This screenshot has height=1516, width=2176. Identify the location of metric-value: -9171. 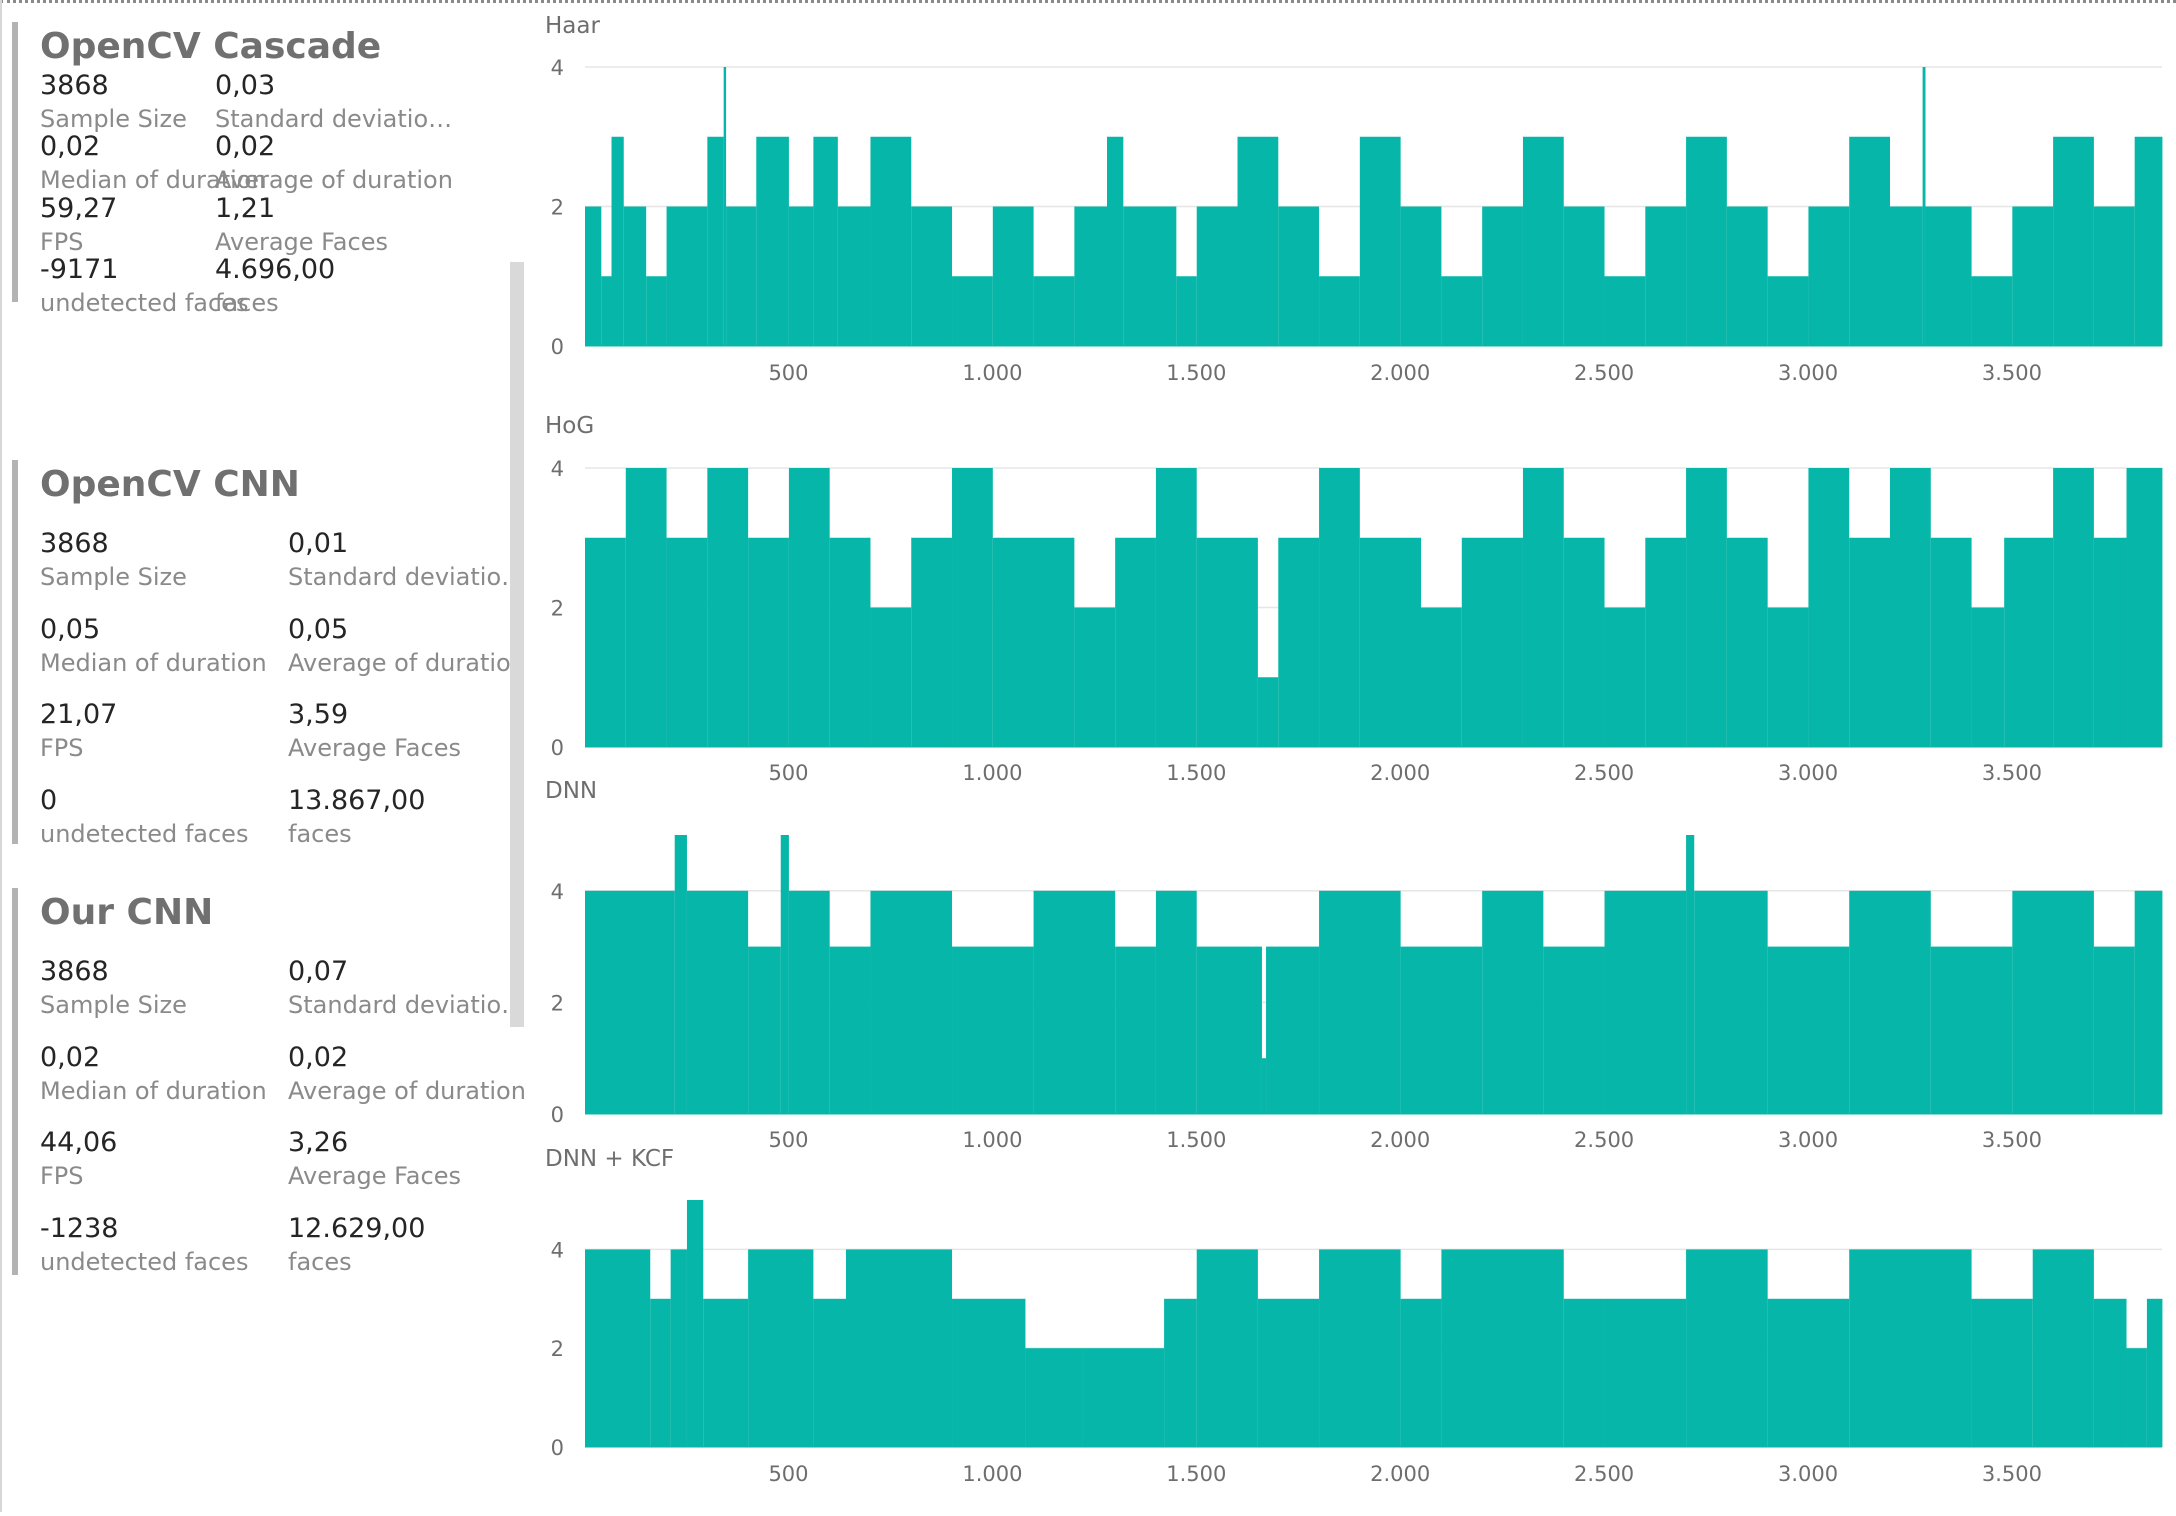
(79, 269).